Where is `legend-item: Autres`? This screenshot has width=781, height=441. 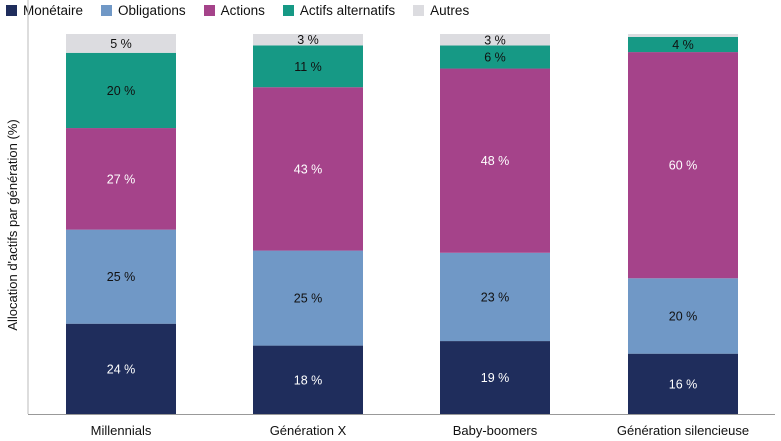
legend-item: Autres is located at coordinates (441, 10).